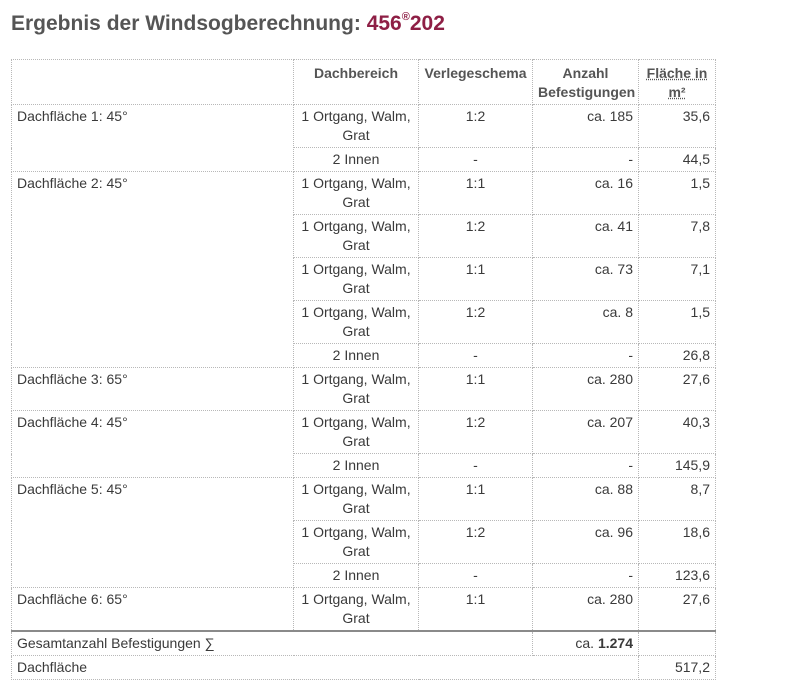 Image resolution: width=794 pixels, height=685 pixels. Describe the element at coordinates (677, 643) in the screenshot. I see `total-empty-cell` at that location.